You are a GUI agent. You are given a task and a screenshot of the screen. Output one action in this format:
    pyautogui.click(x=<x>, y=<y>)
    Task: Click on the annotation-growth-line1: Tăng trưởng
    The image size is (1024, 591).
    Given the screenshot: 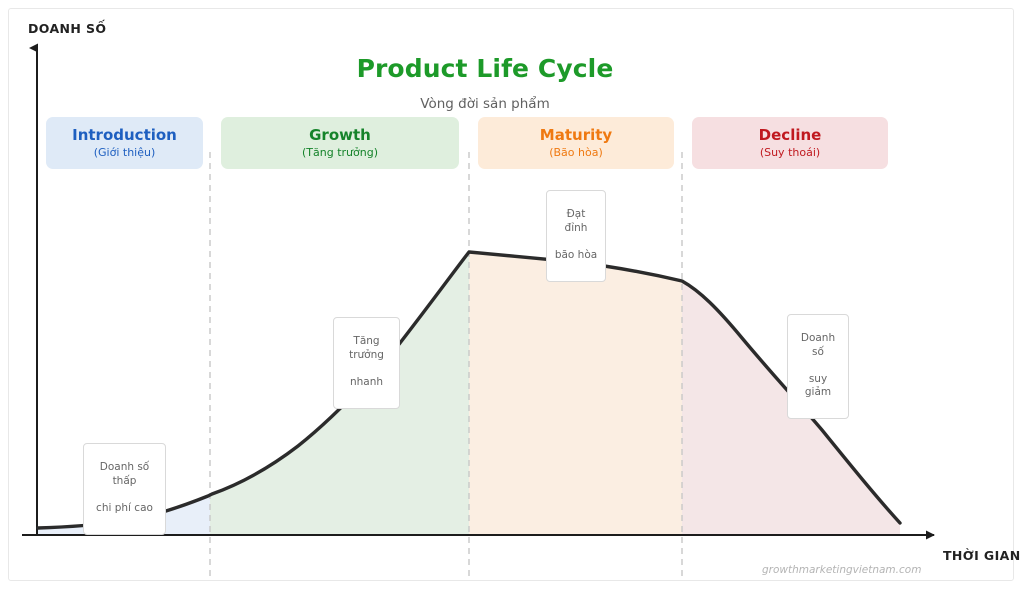 What is the action you would take?
    pyautogui.click(x=366, y=348)
    